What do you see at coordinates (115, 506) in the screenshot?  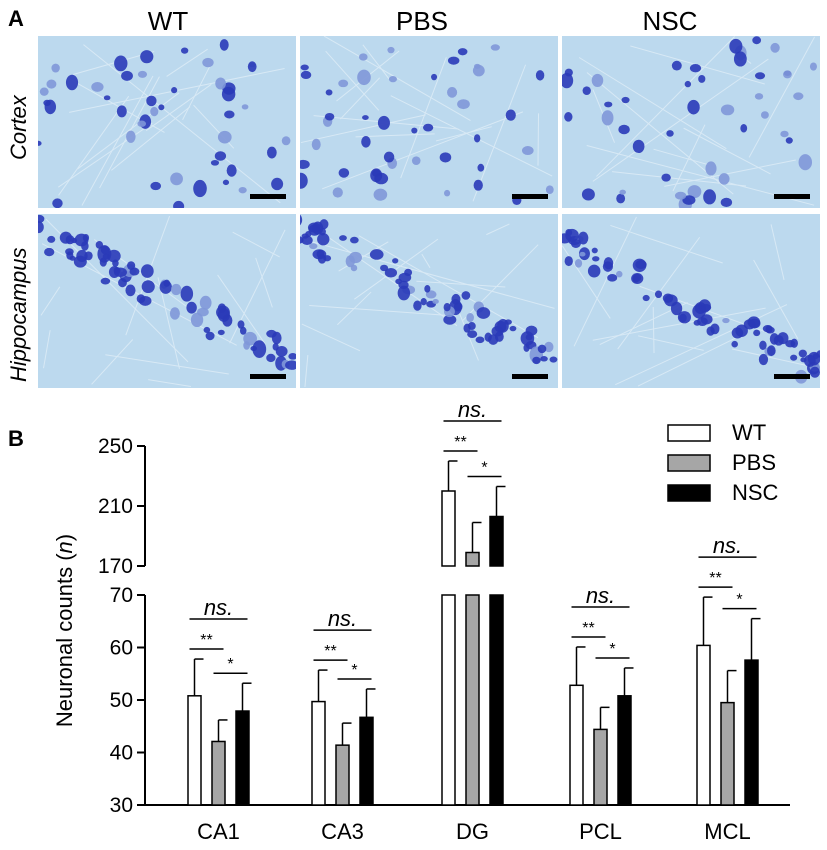 I see `y-tick-label: 210` at bounding box center [115, 506].